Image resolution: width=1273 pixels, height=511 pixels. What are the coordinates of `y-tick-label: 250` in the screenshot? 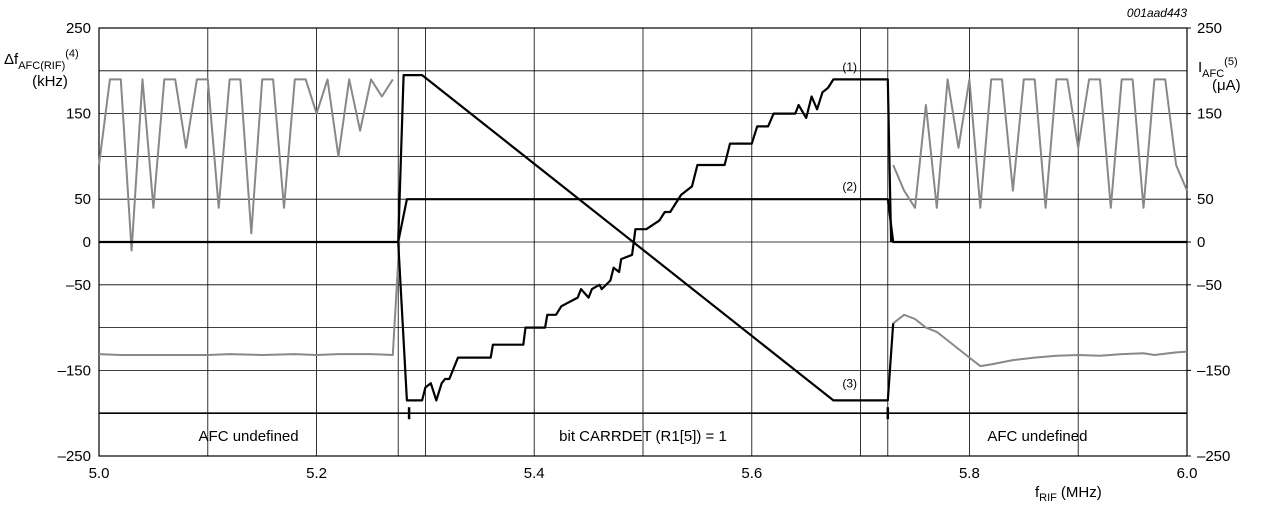 It's located at (78, 28).